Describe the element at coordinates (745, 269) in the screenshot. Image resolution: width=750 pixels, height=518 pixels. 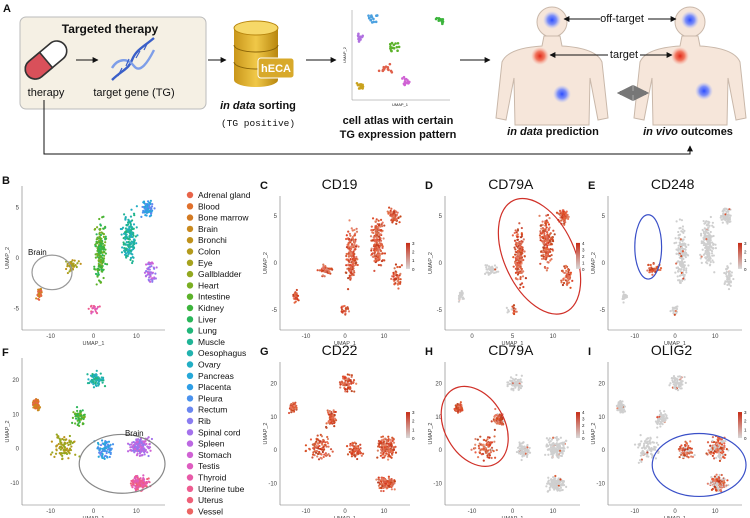
I see `colorbar-label: 0` at that location.